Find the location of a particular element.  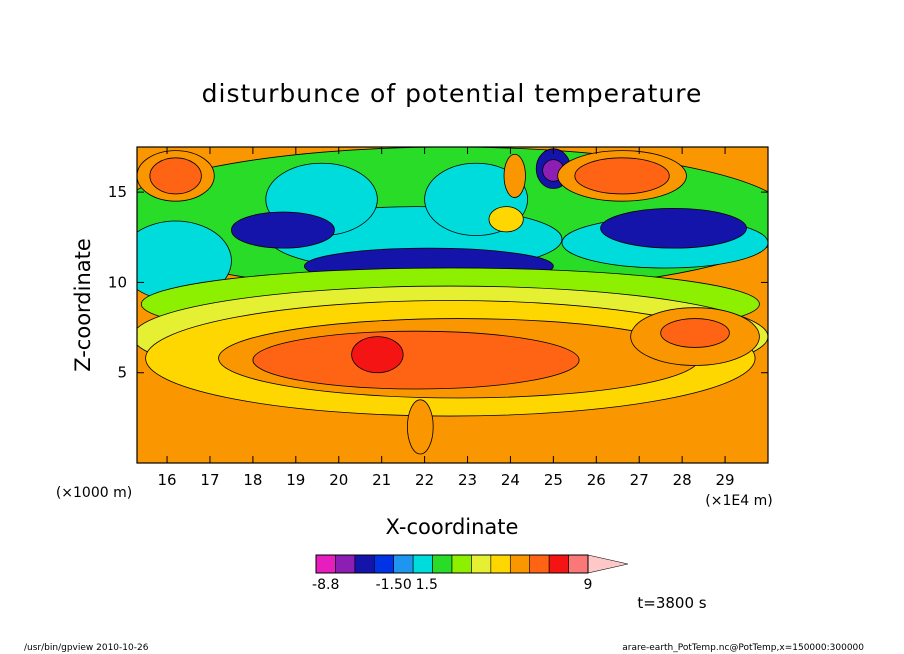

colorbar-label-0: -8.8 is located at coordinates (325, 585).